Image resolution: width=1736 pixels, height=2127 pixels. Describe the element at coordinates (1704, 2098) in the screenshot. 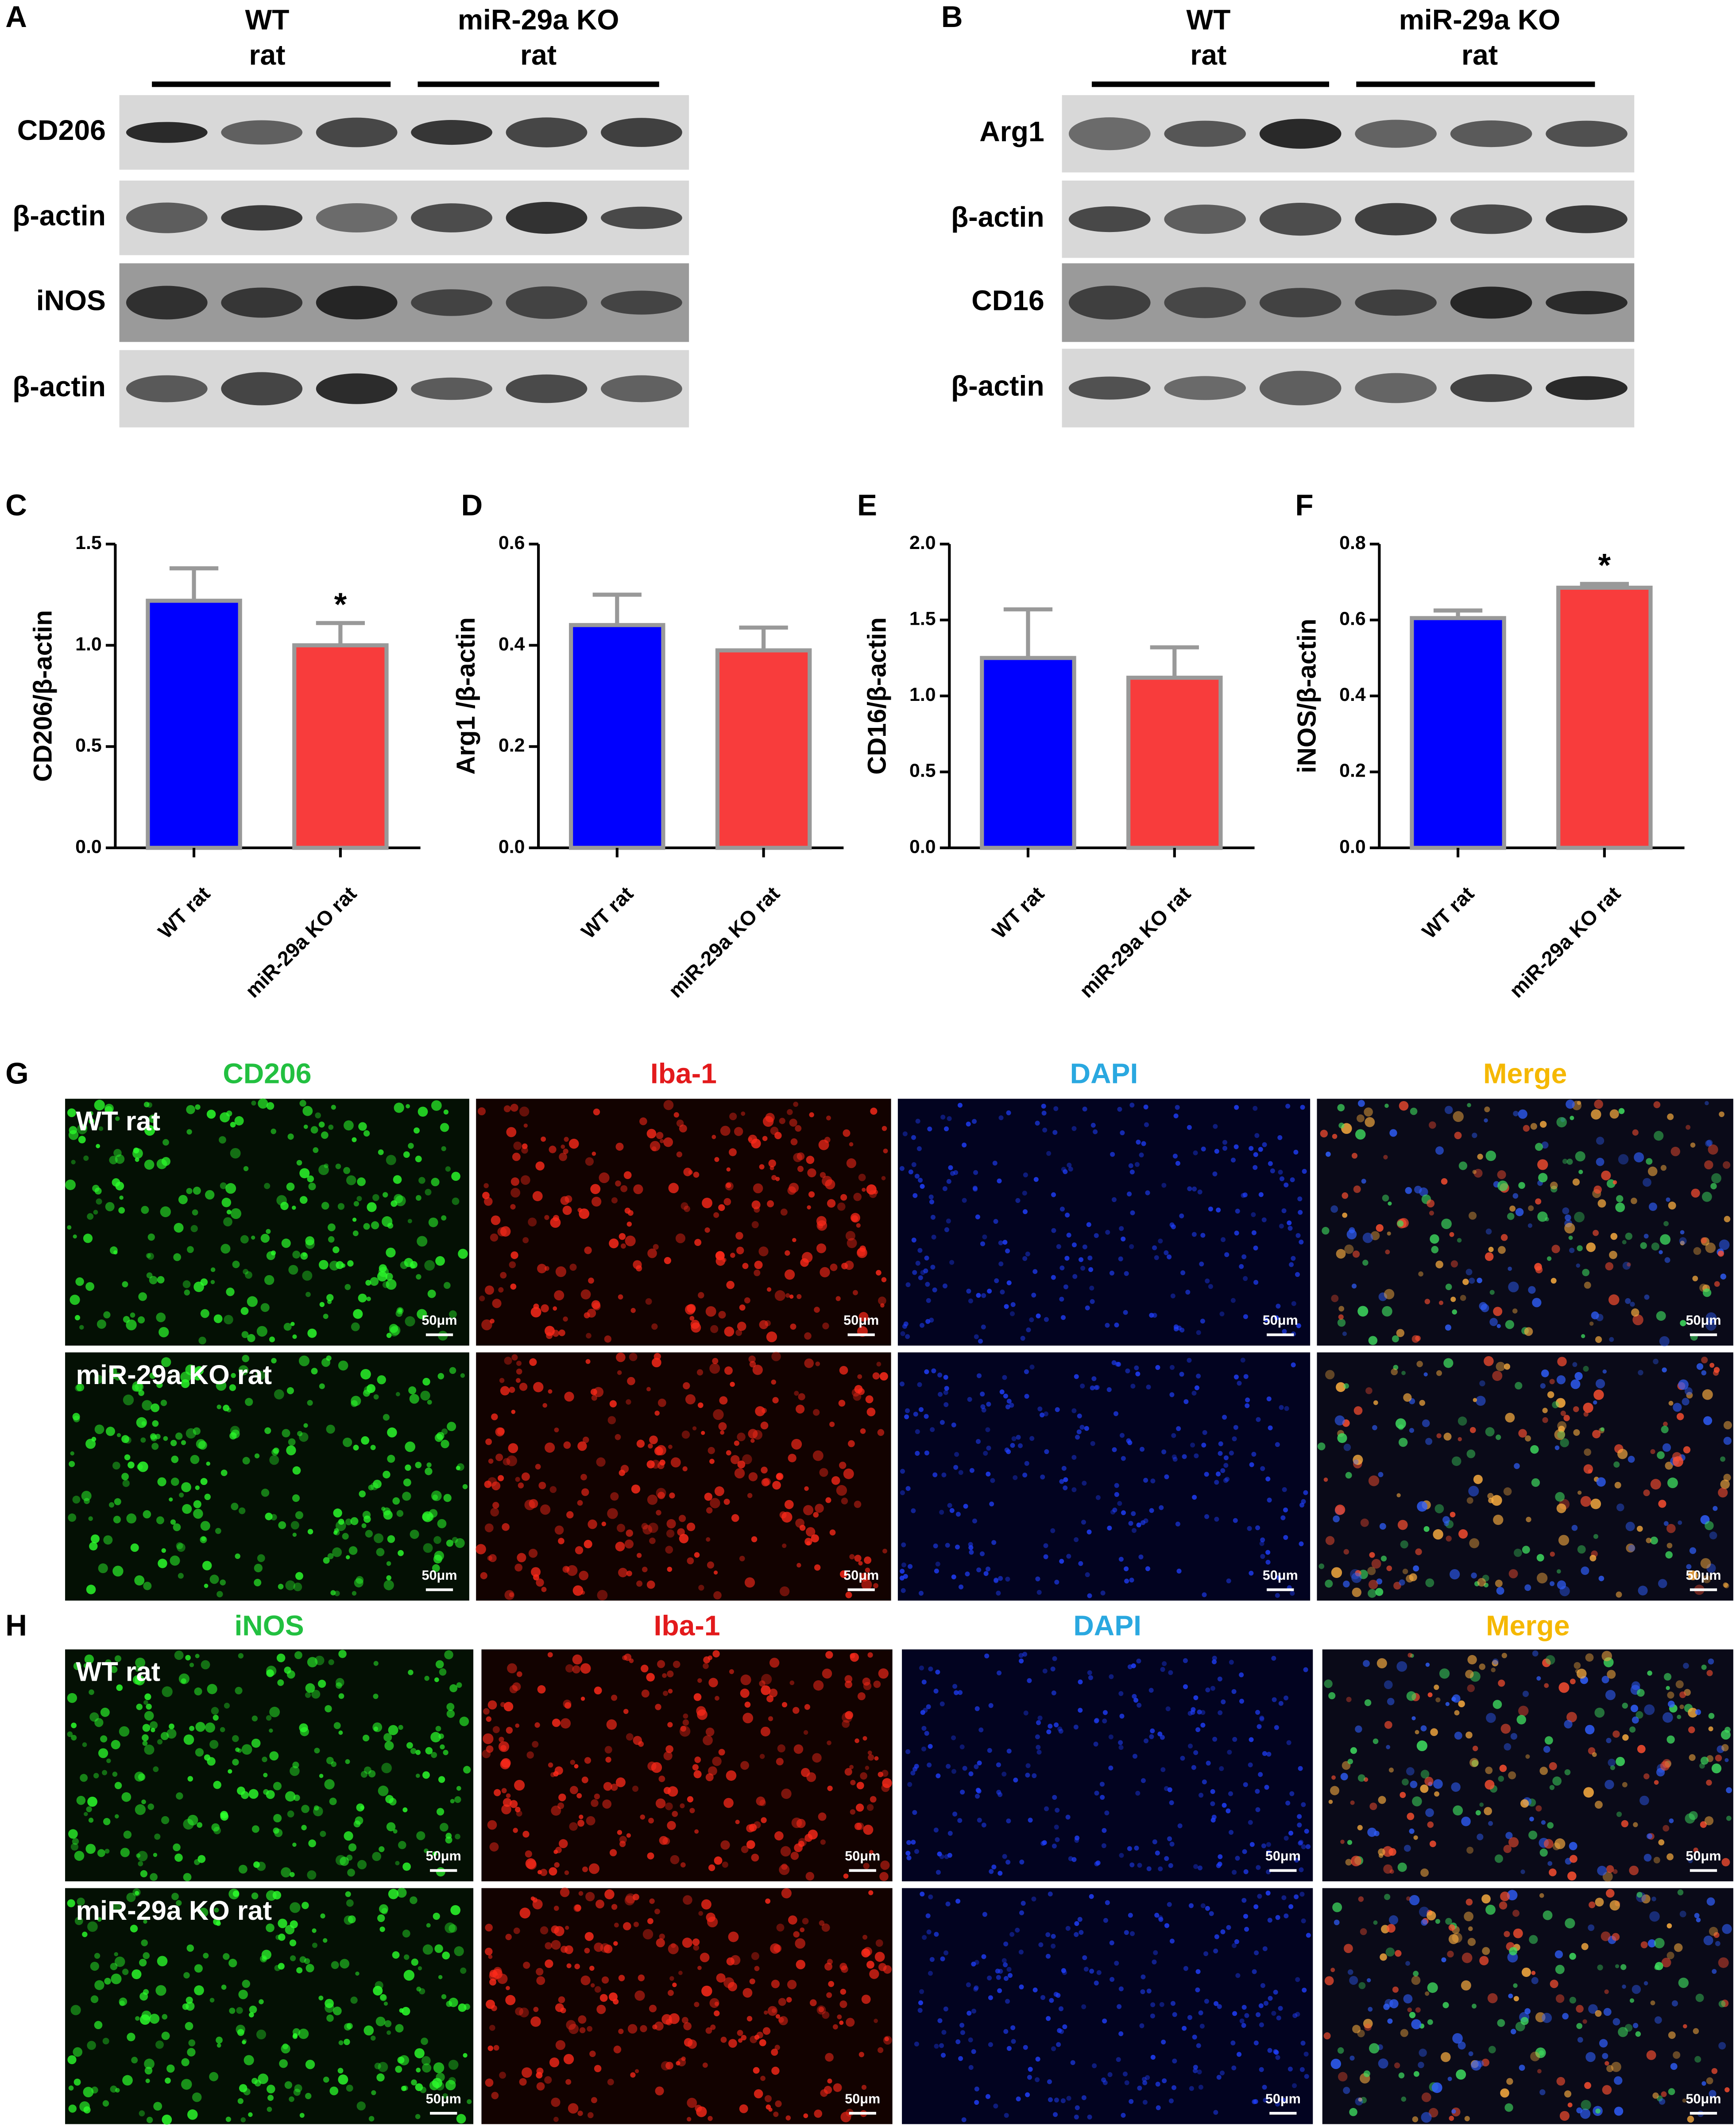

I see `scale-label: 50μm` at that location.